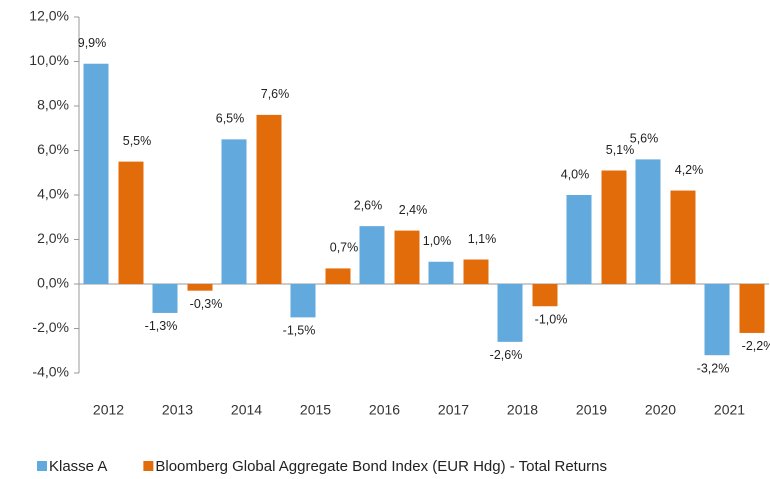  I want to click on legend-label: Klasse A, so click(78, 466).